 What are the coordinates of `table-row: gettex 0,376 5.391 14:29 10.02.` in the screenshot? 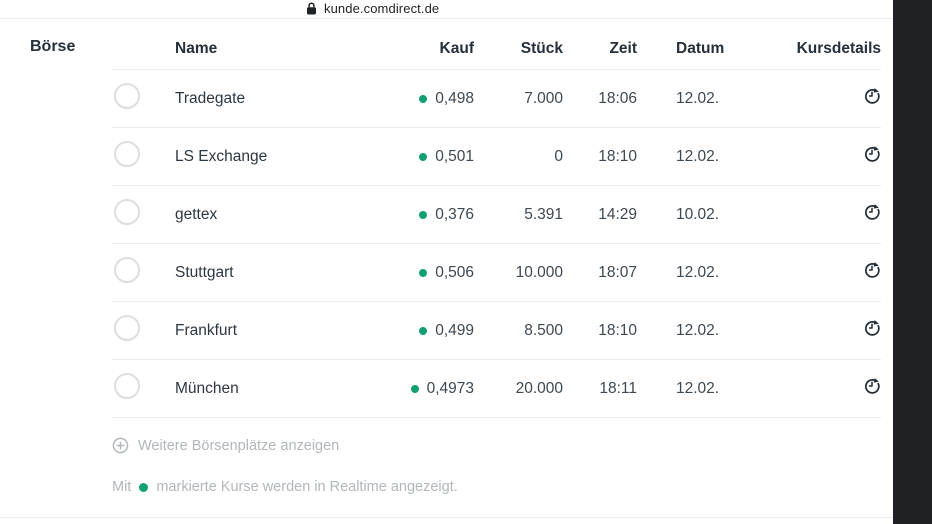 It's located at (496, 215).